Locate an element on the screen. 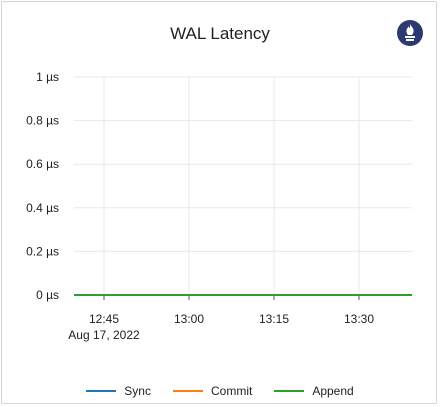  y-tick-label: 0 µs is located at coordinates (47, 295).